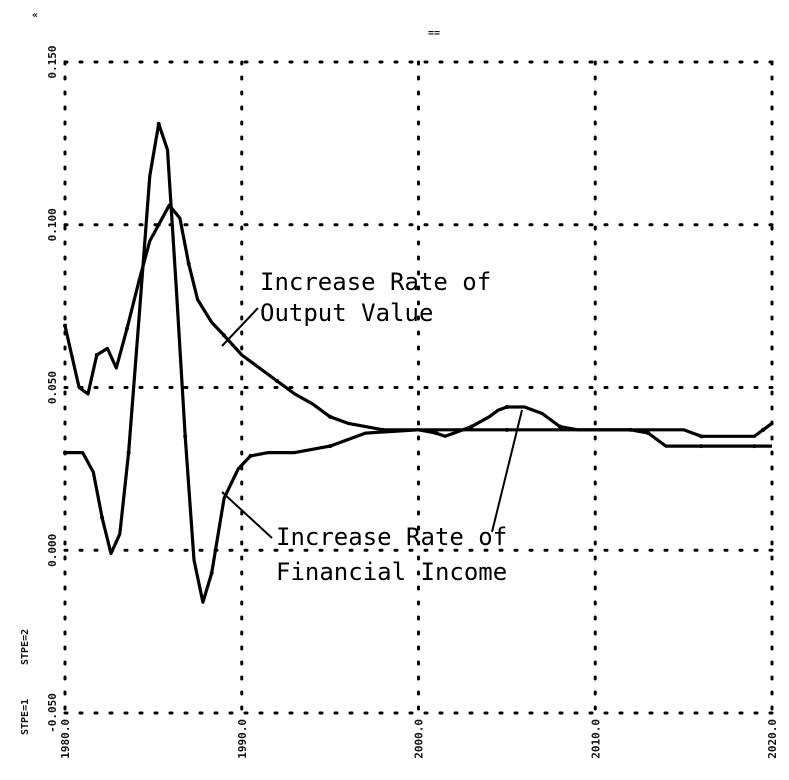 The image size is (789, 780). What do you see at coordinates (391, 537) in the screenshot?
I see `annotation-financial-line-1: Increase Rate of` at bounding box center [391, 537].